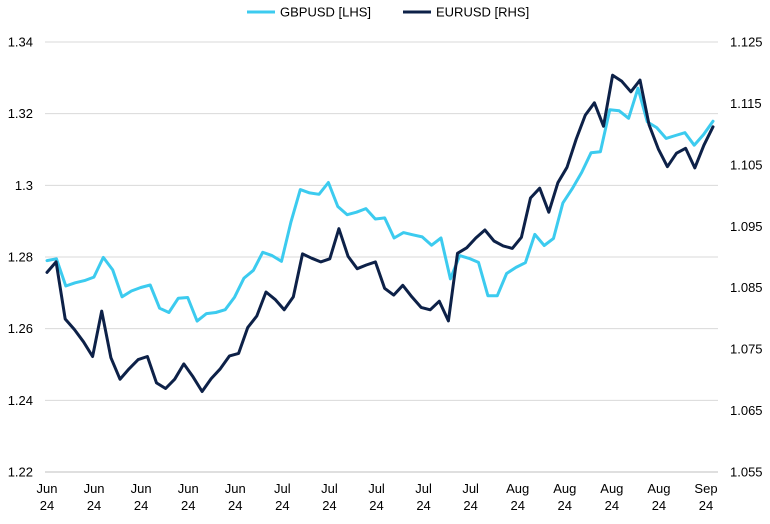 The height and width of the screenshot is (524, 770). What do you see at coordinates (746, 287) in the screenshot?
I see `y-right-tick-label: 1.085` at bounding box center [746, 287].